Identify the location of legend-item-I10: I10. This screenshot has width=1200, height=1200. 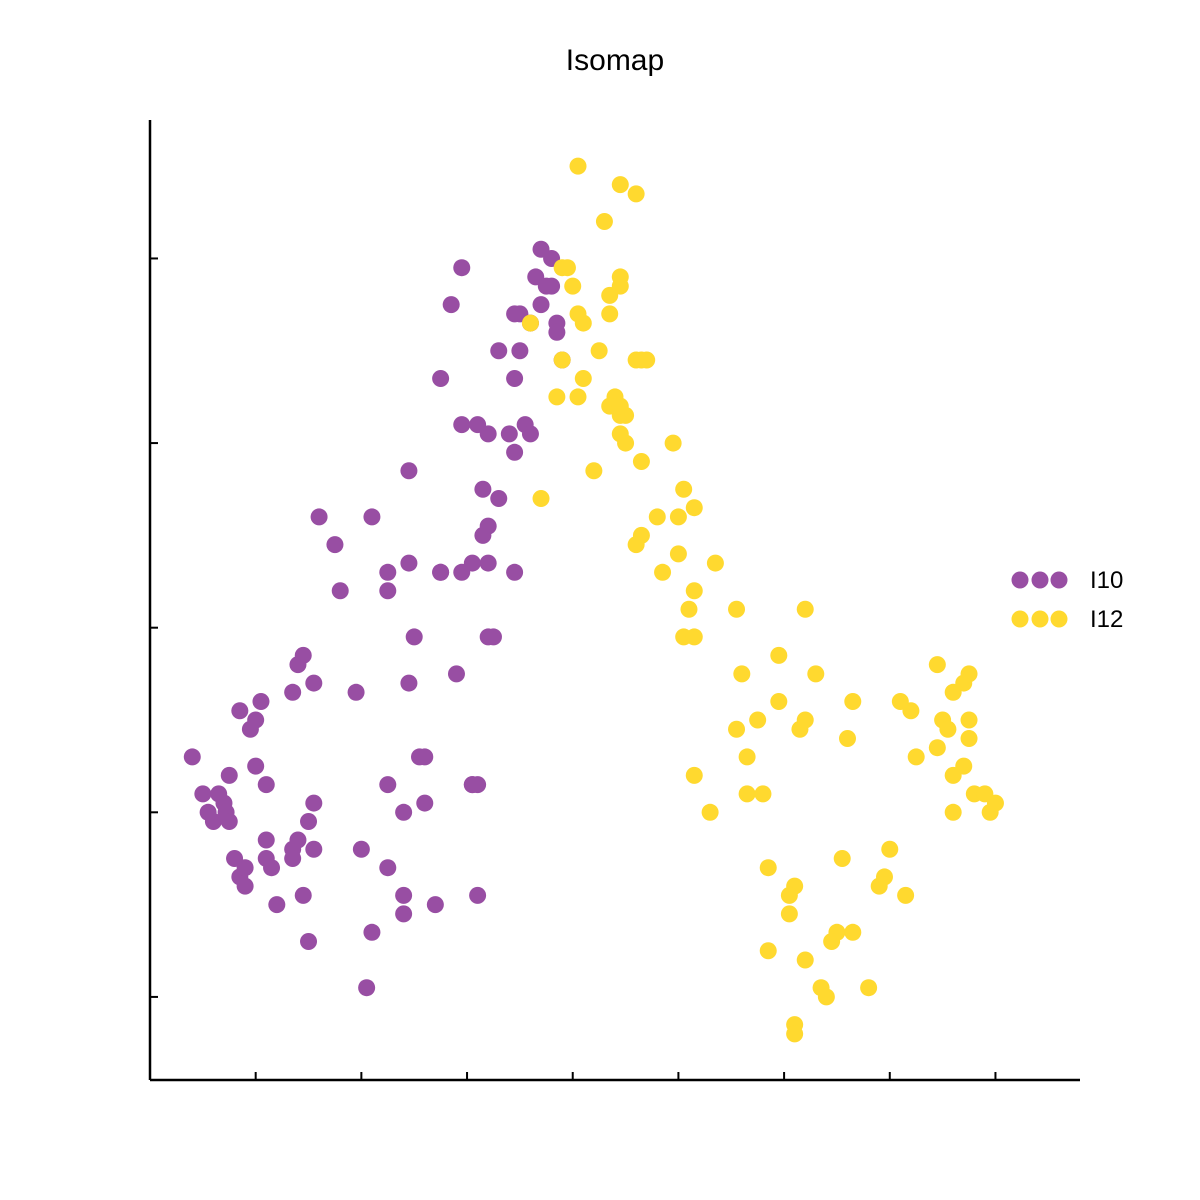
(1067, 580).